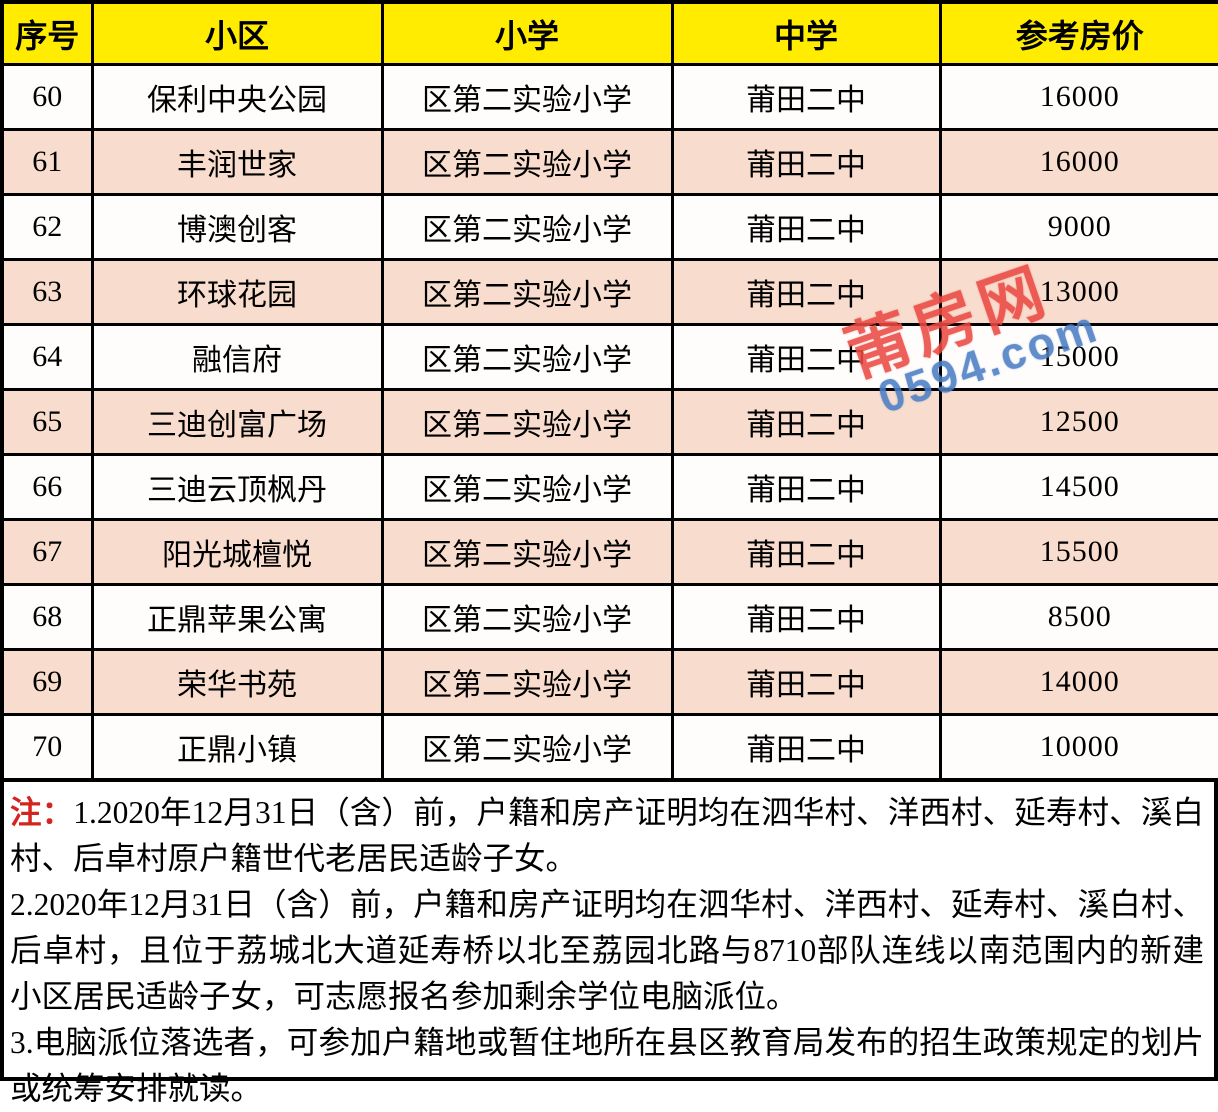 This screenshot has height=1112, width=1218. I want to click on cell-index: 66, so click(47, 487).